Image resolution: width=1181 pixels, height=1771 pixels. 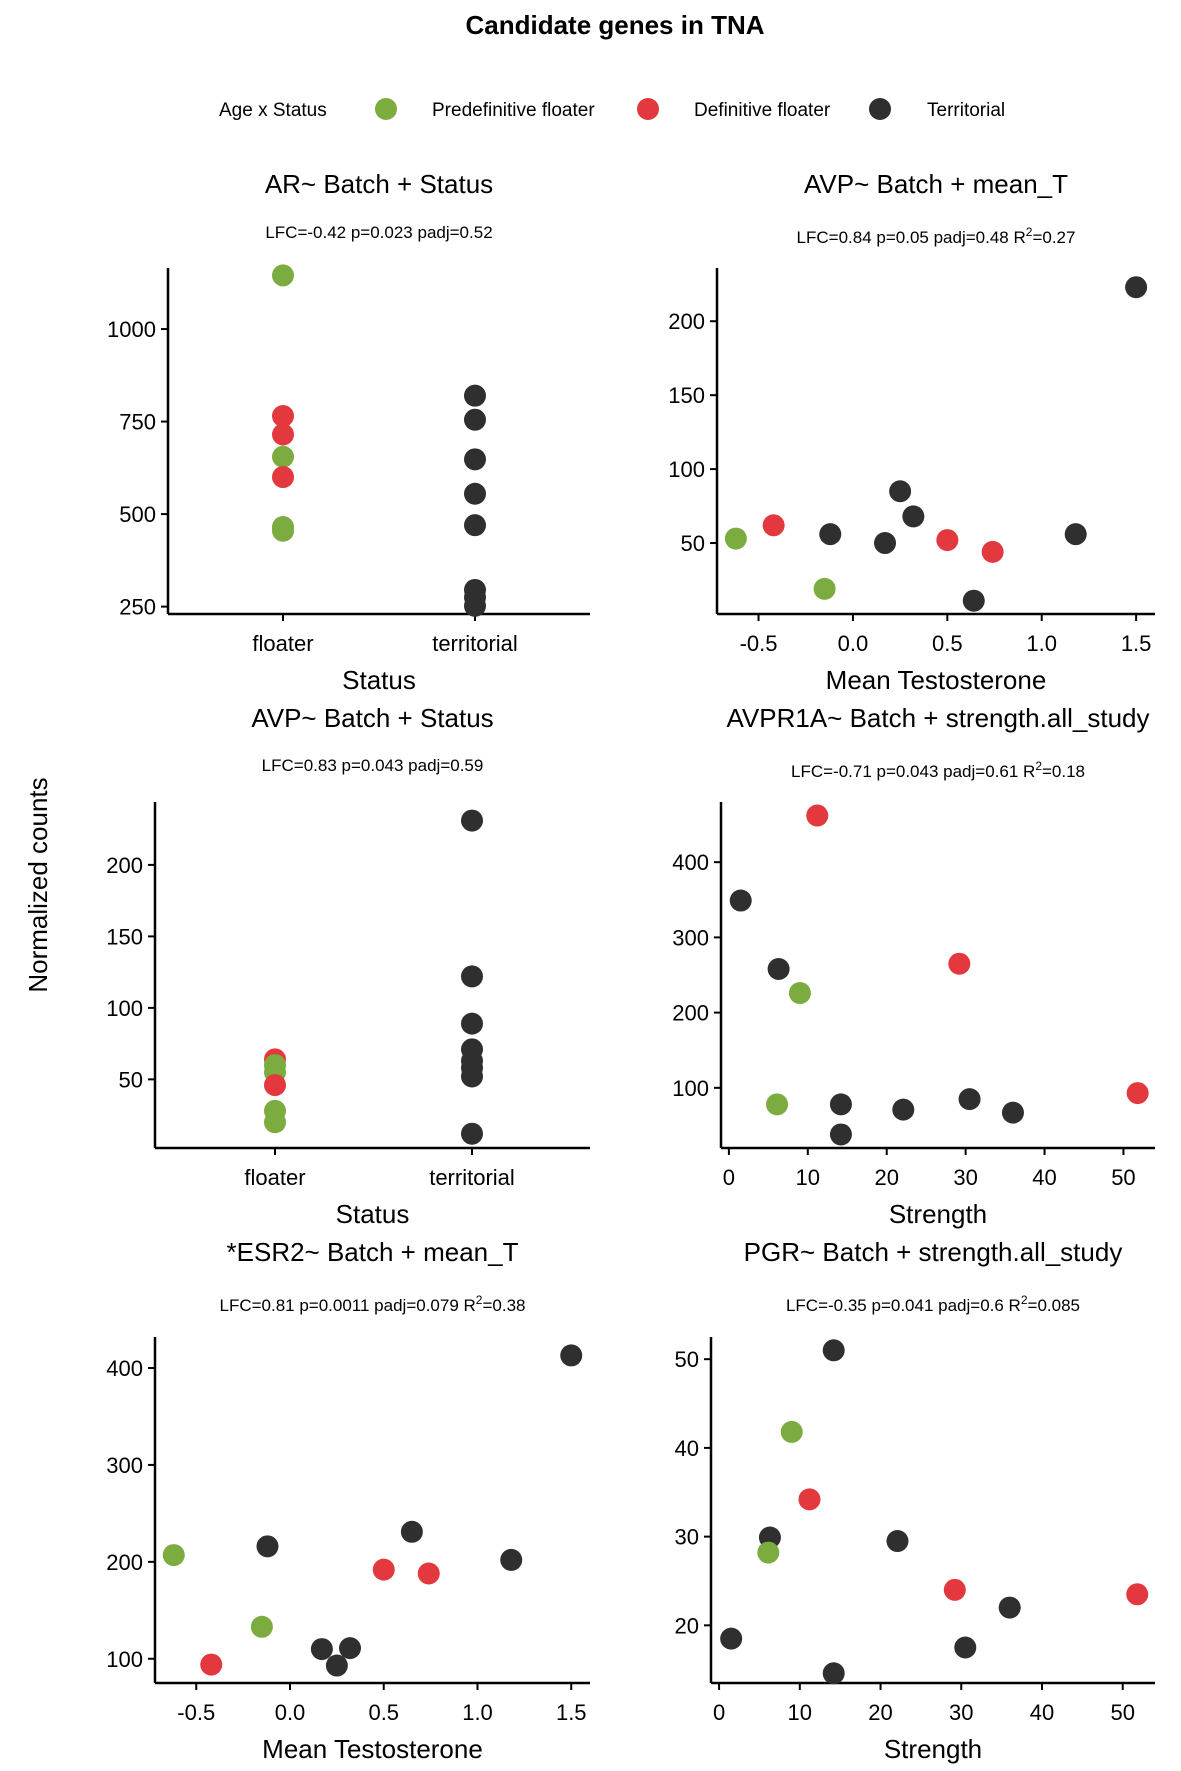 I want to click on x-axis-label: Status, so click(x=379, y=680).